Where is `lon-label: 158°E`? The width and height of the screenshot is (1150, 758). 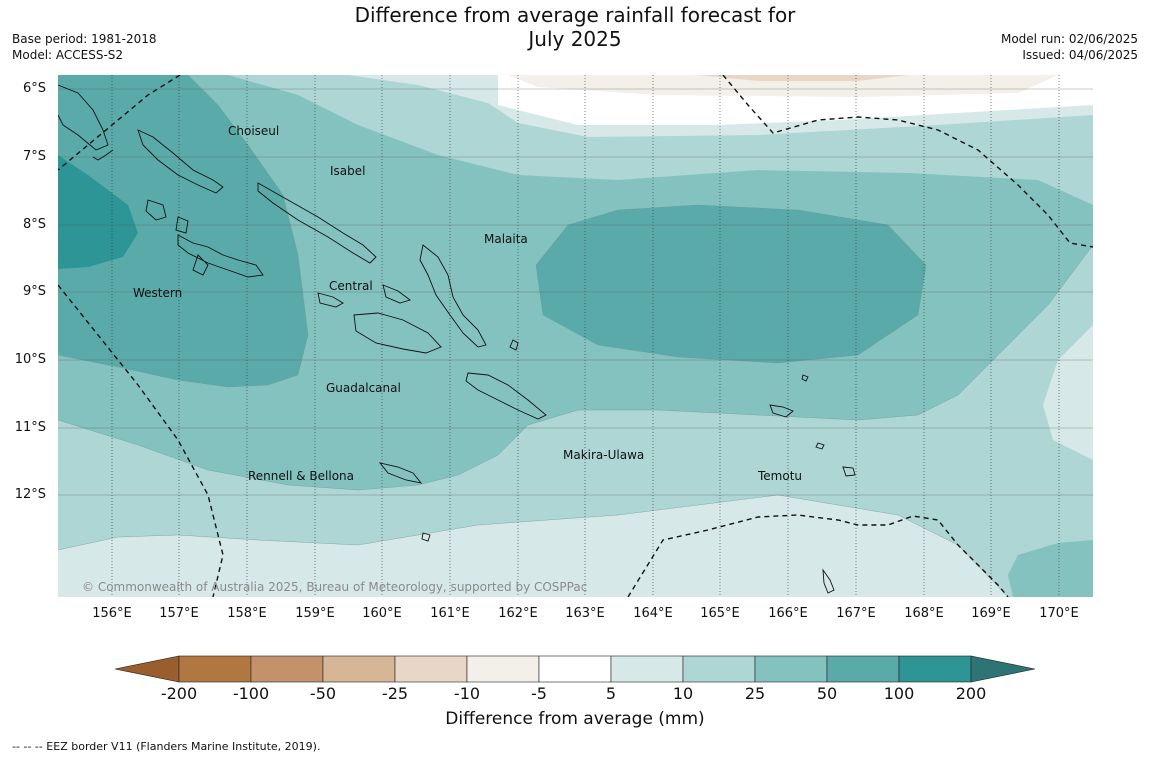 lon-label: 158°E is located at coordinates (247, 613).